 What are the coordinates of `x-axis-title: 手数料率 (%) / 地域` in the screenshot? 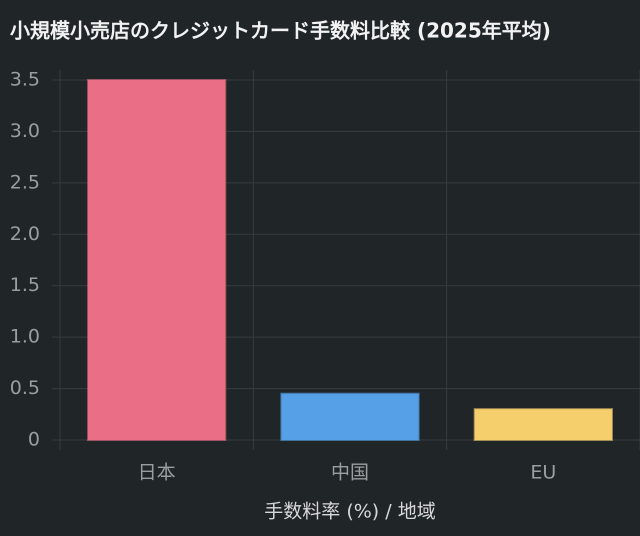 It's located at (349, 512).